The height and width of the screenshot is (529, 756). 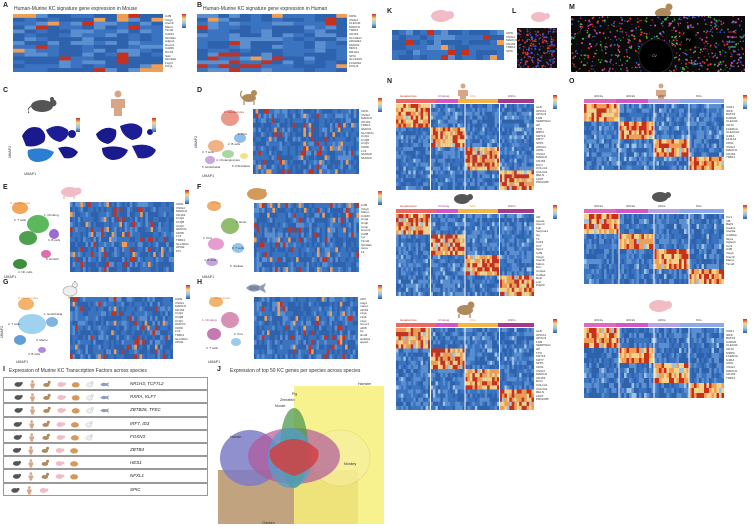 I want to click on mouse-icon, so click(x=17, y=437).